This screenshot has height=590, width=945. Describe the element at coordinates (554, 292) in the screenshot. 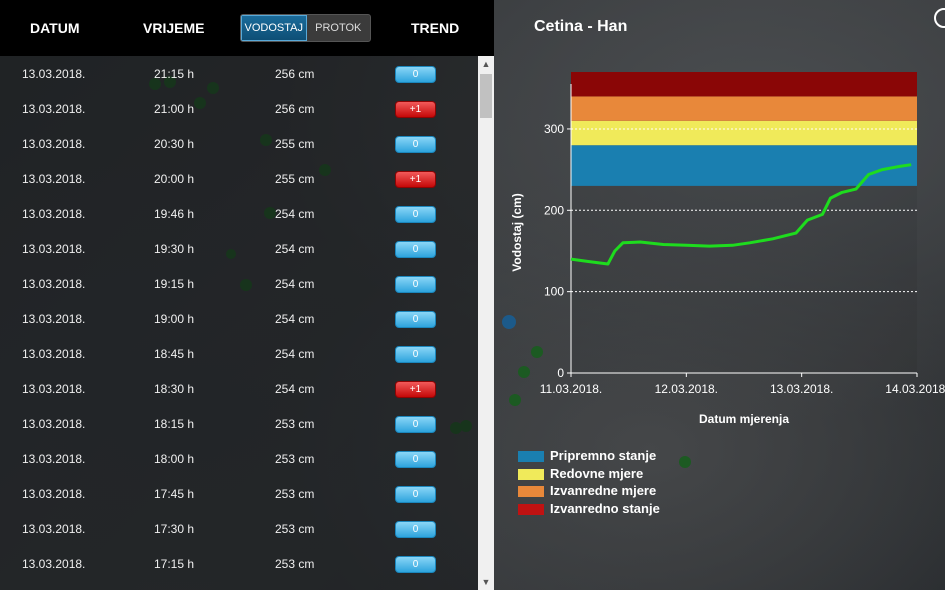

I see `y-tick-label: 100` at that location.